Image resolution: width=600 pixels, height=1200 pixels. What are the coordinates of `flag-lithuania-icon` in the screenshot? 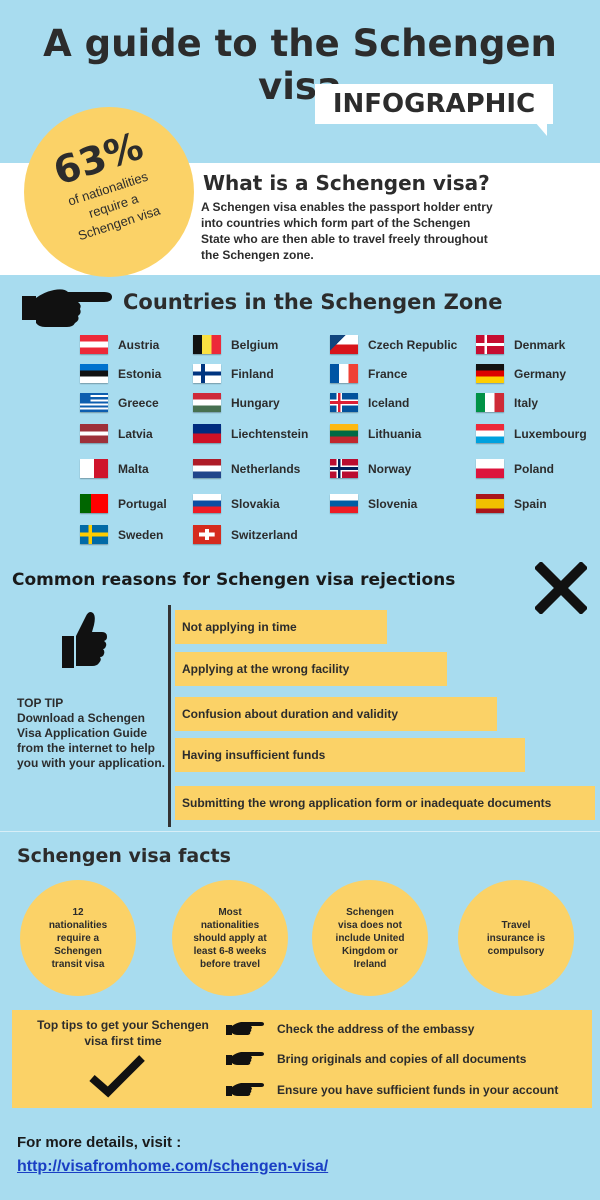 It's located at (344, 433).